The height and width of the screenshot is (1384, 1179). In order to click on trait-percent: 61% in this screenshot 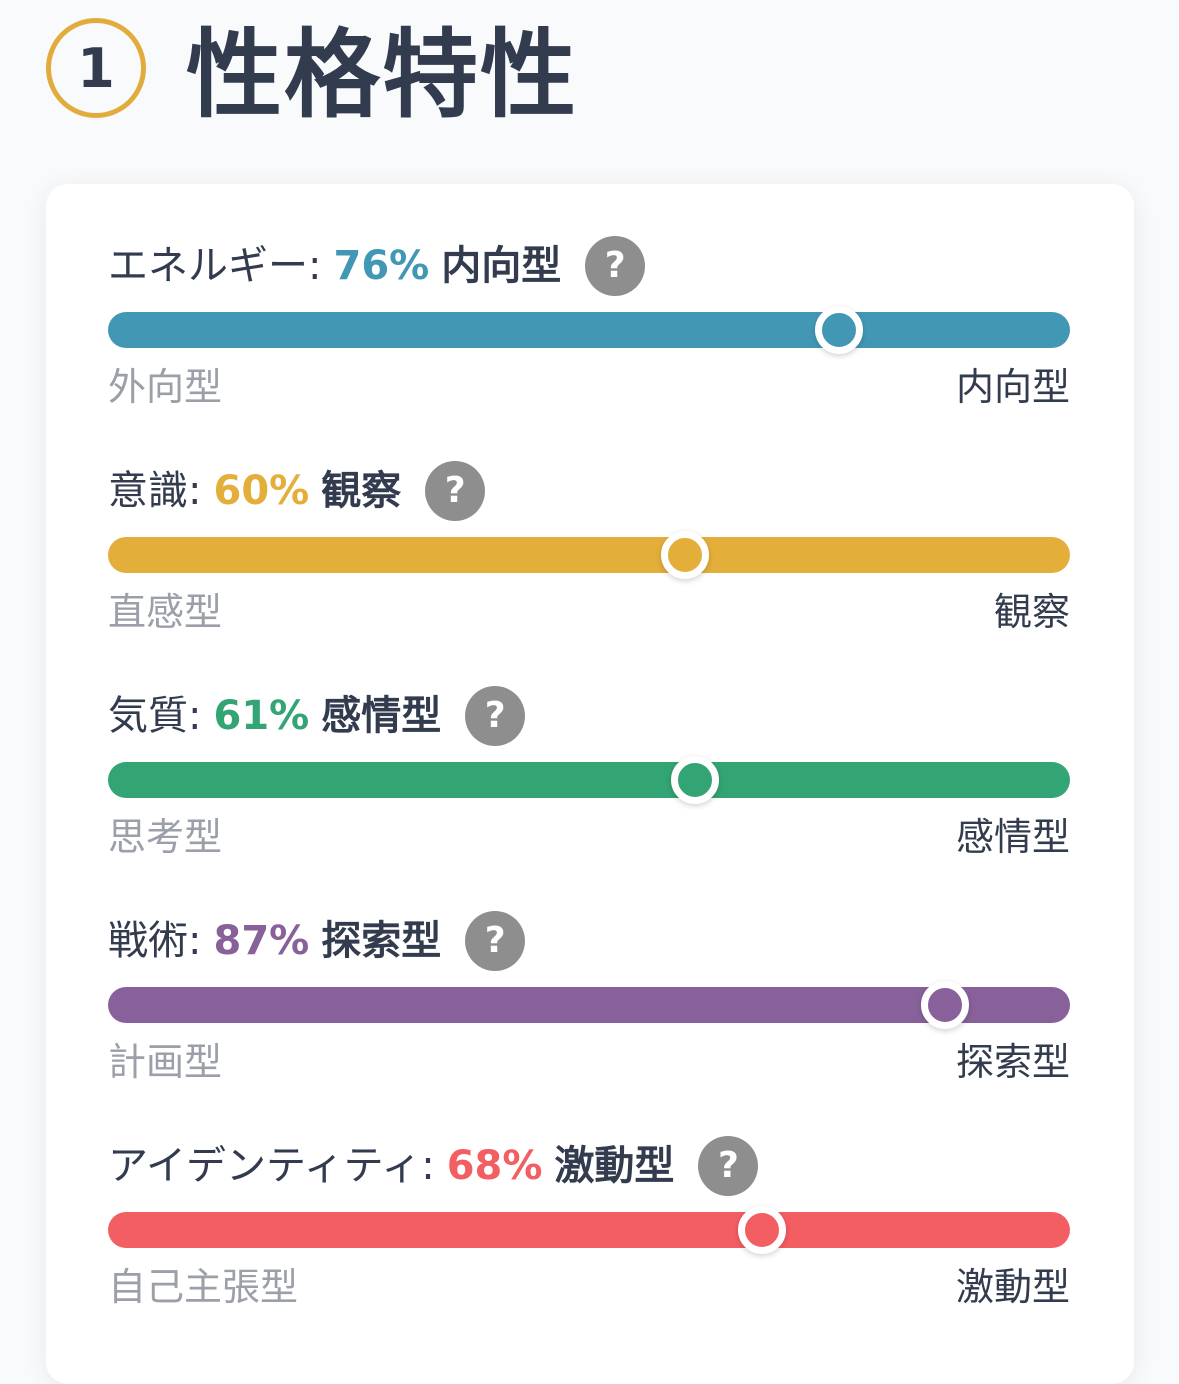, I will do `click(261, 716)`.